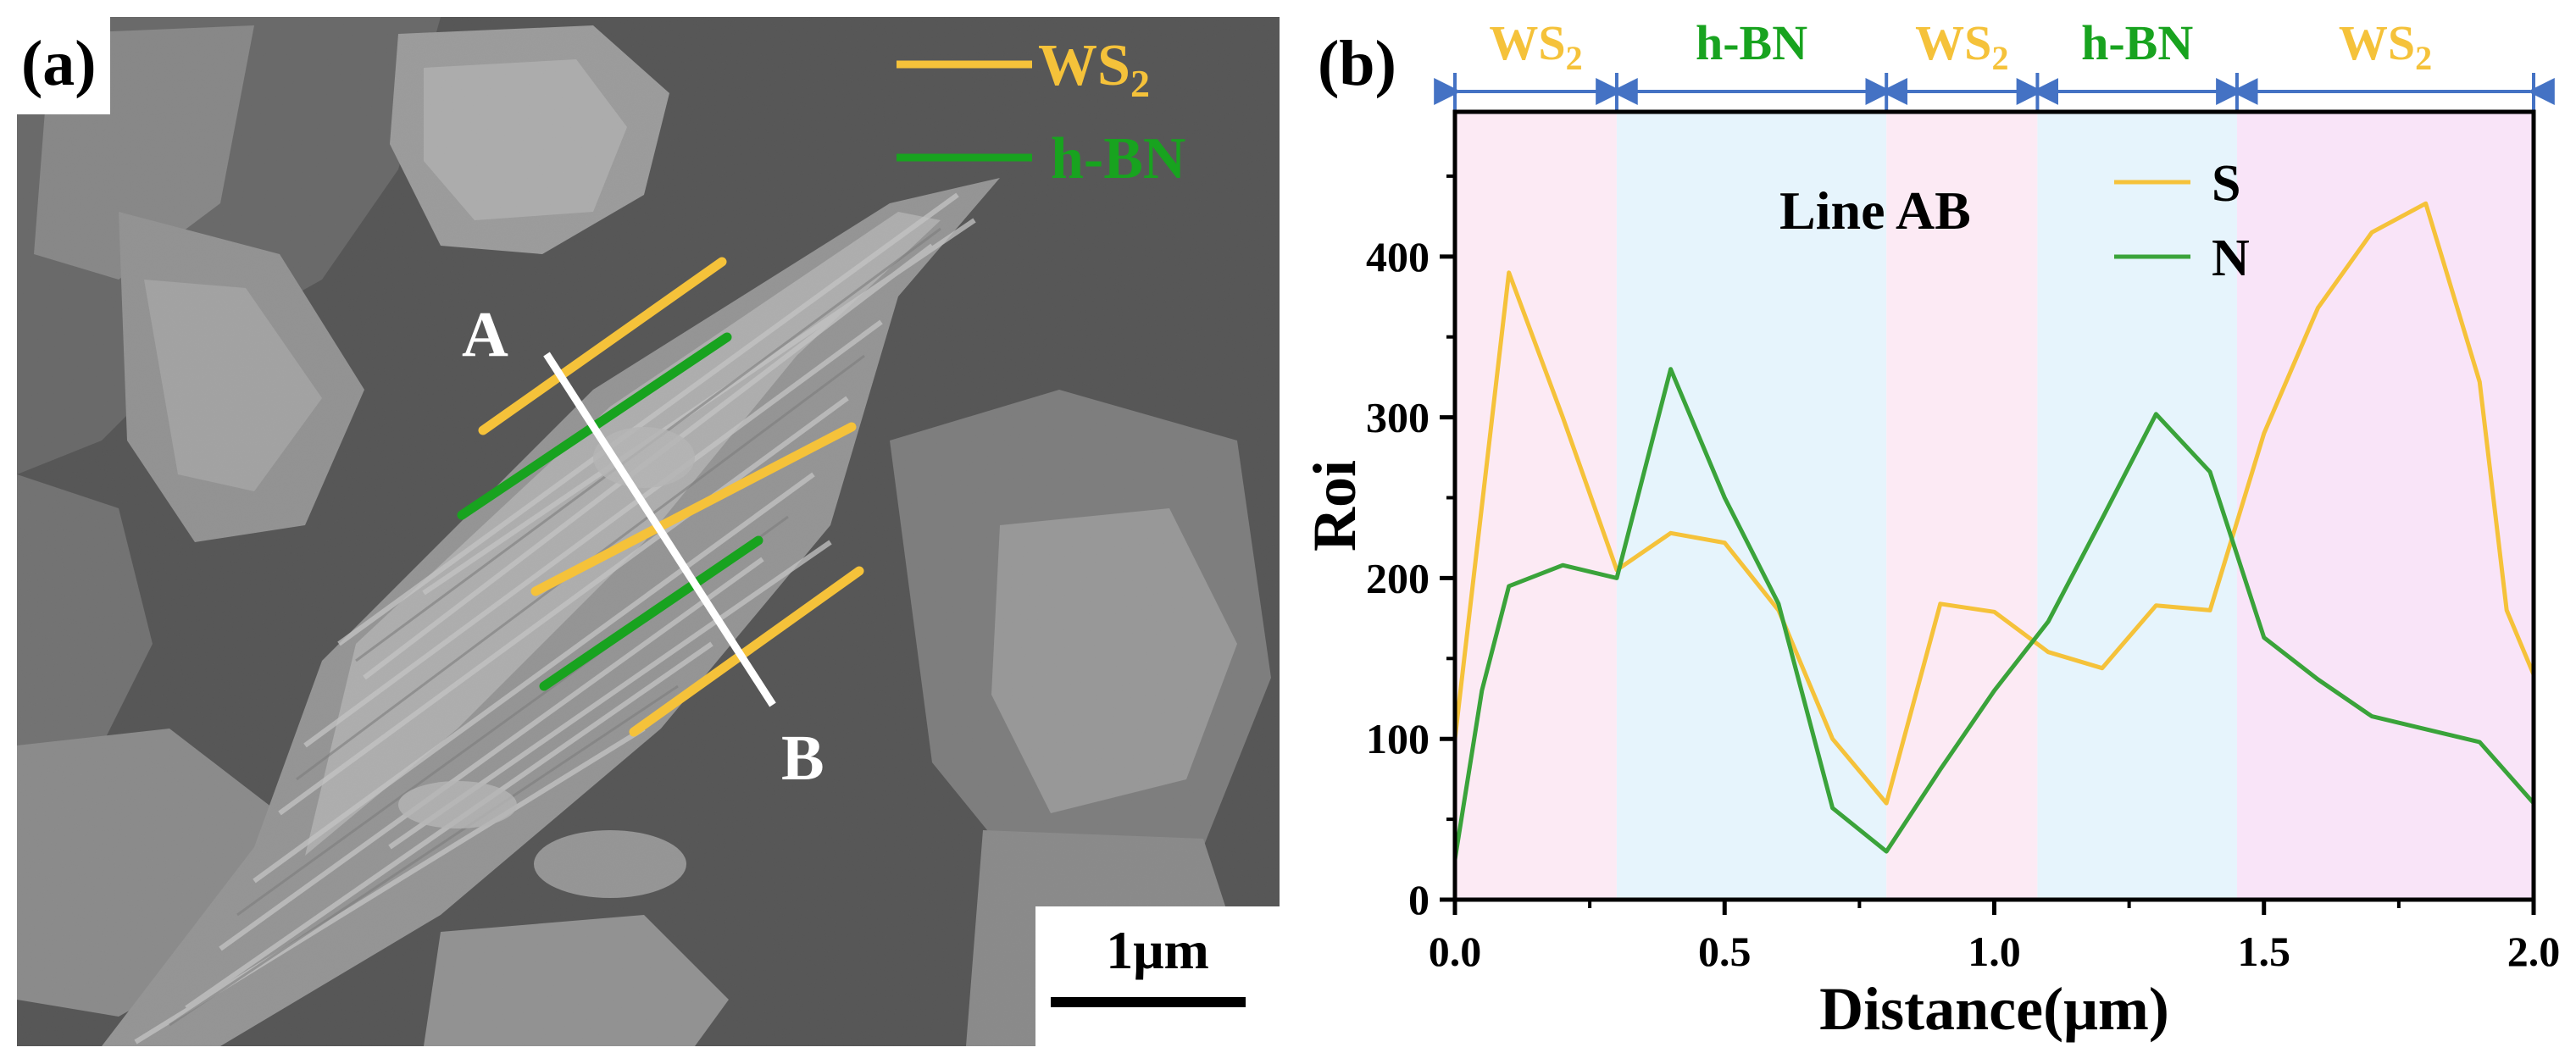 Image resolution: width=2576 pixels, height=1064 pixels. What do you see at coordinates (2264, 952) in the screenshot?
I see `x-tick-label-3: 1.5` at bounding box center [2264, 952].